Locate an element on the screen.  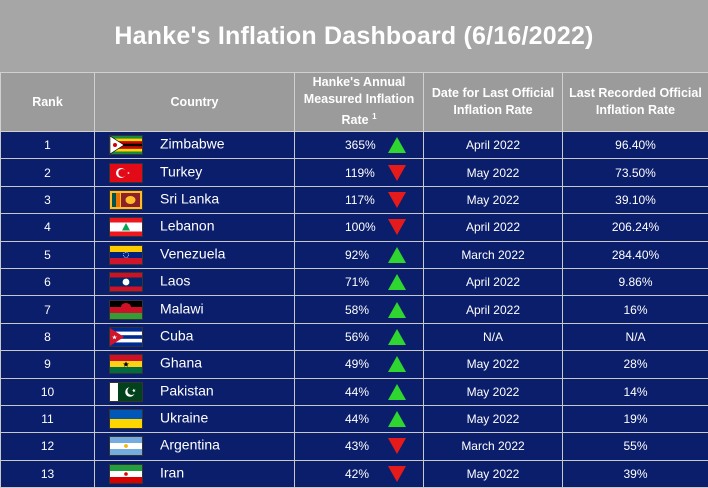
official-rate-cell: 55% is located at coordinates (635, 446).